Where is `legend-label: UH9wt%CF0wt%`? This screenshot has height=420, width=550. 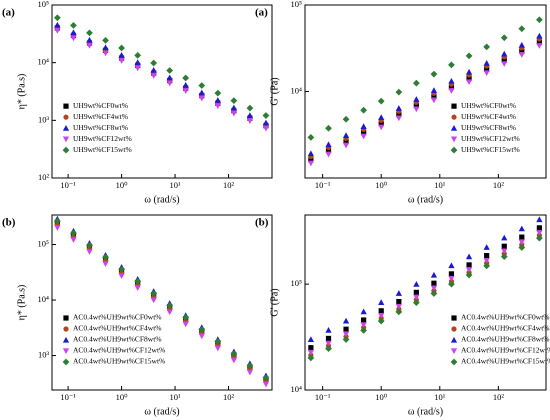
legend-label: UH9wt%CF0wt% is located at coordinates (100, 105).